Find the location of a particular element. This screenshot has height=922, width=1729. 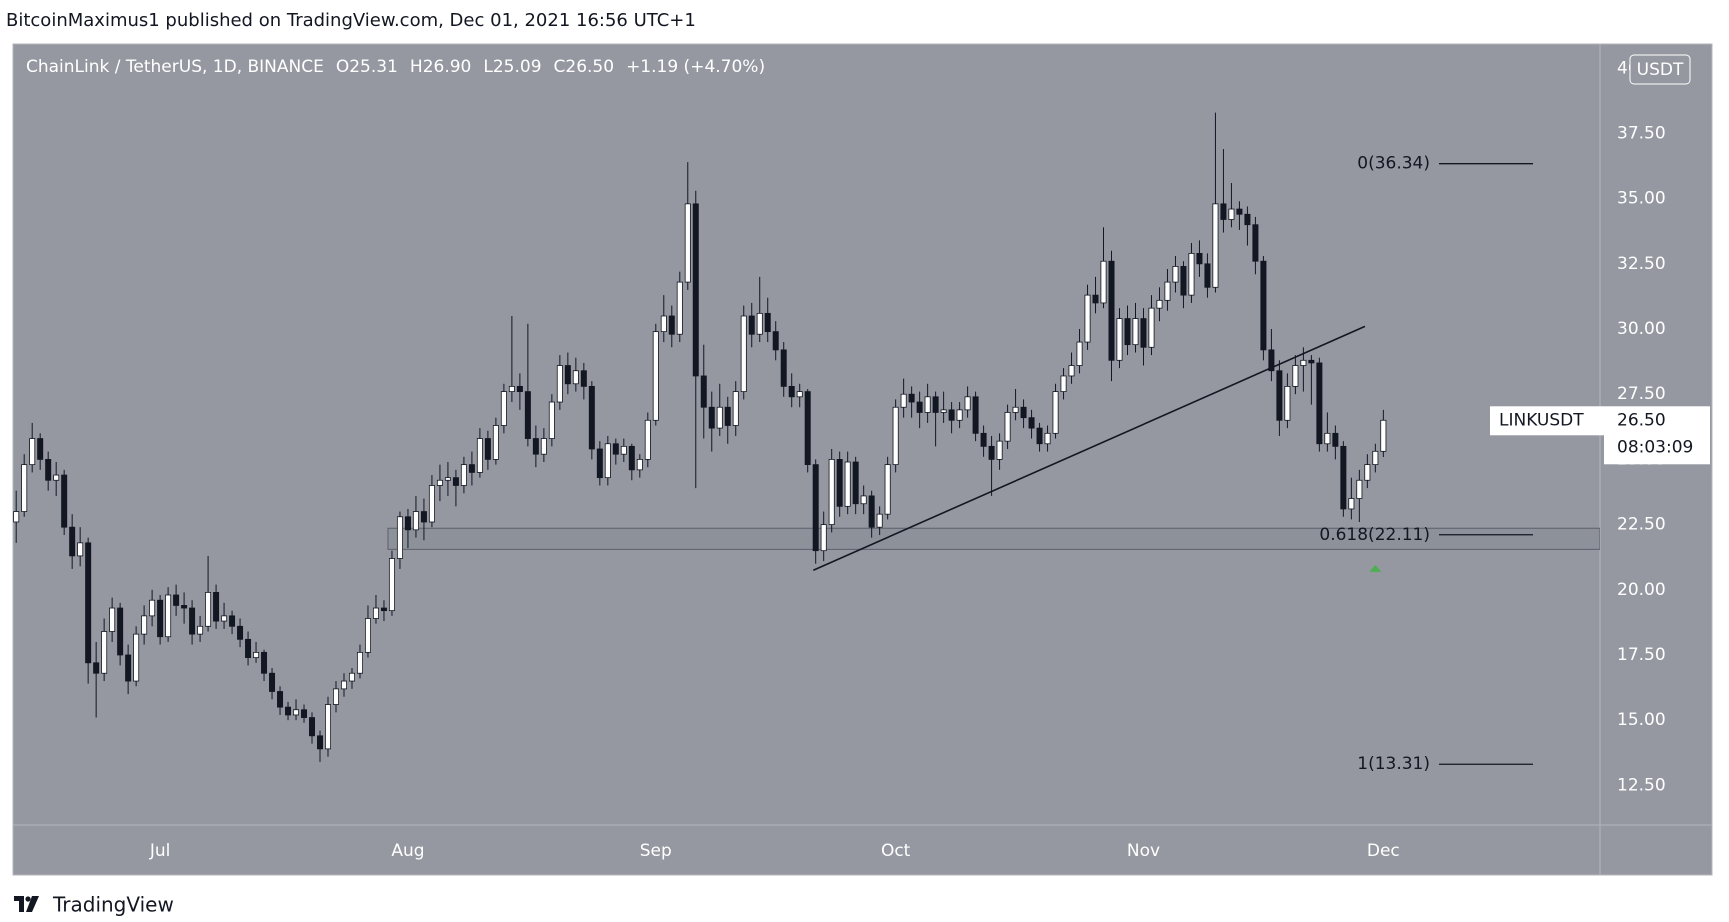

currency-badge-bg is located at coordinates (1660, 69).